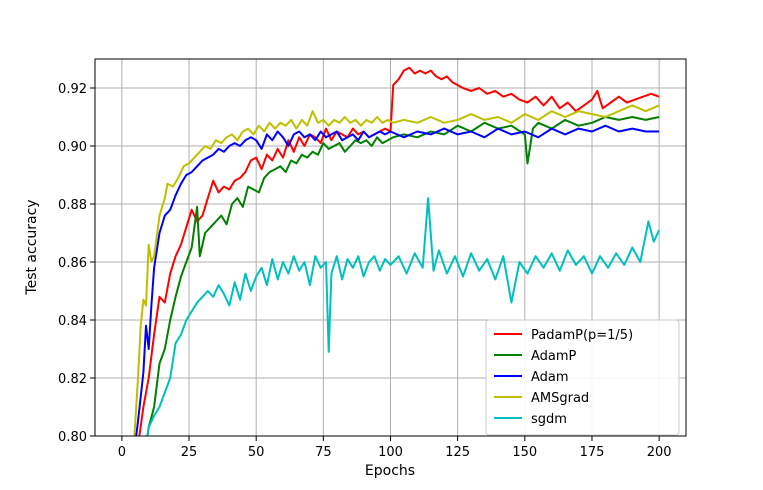 Image resolution: width=763 pixels, height=490 pixels. What do you see at coordinates (72, 379) in the screenshot?
I see `y-tick-label: 0.82` at bounding box center [72, 379].